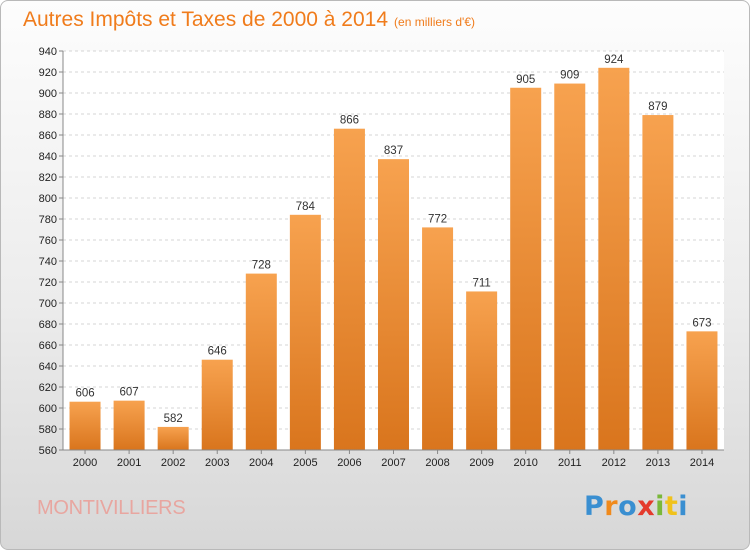 The width and height of the screenshot is (750, 550). I want to click on y-tick-label: 720, so click(48, 283).